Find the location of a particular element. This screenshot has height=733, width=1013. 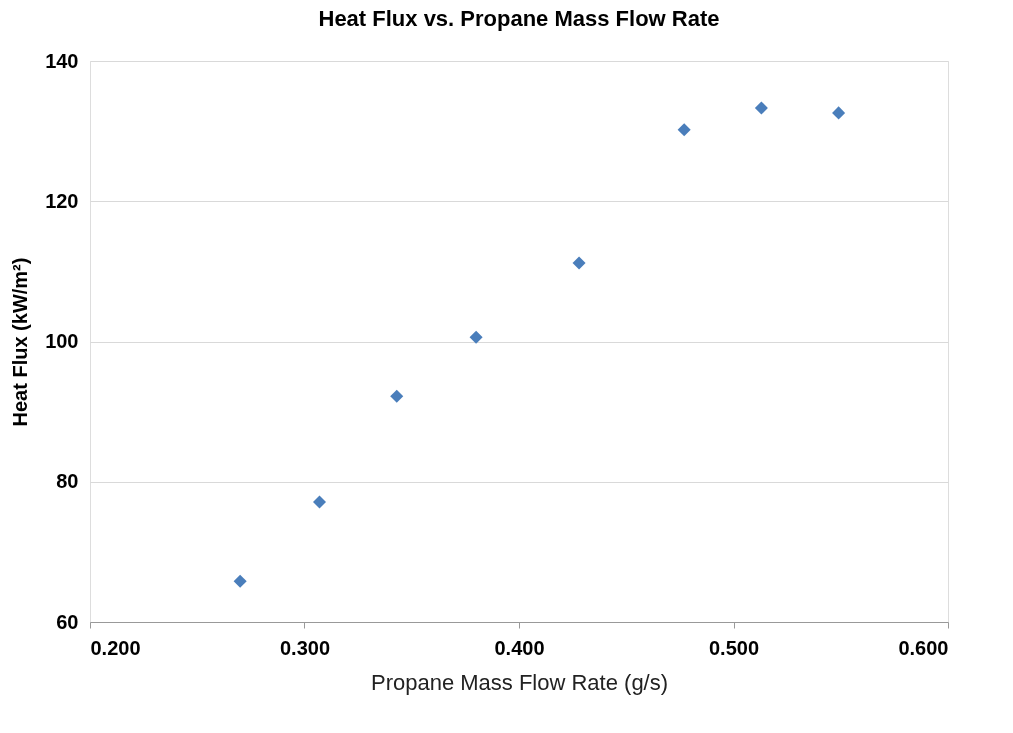

x-tick-label: 0.200 is located at coordinates (115, 647).